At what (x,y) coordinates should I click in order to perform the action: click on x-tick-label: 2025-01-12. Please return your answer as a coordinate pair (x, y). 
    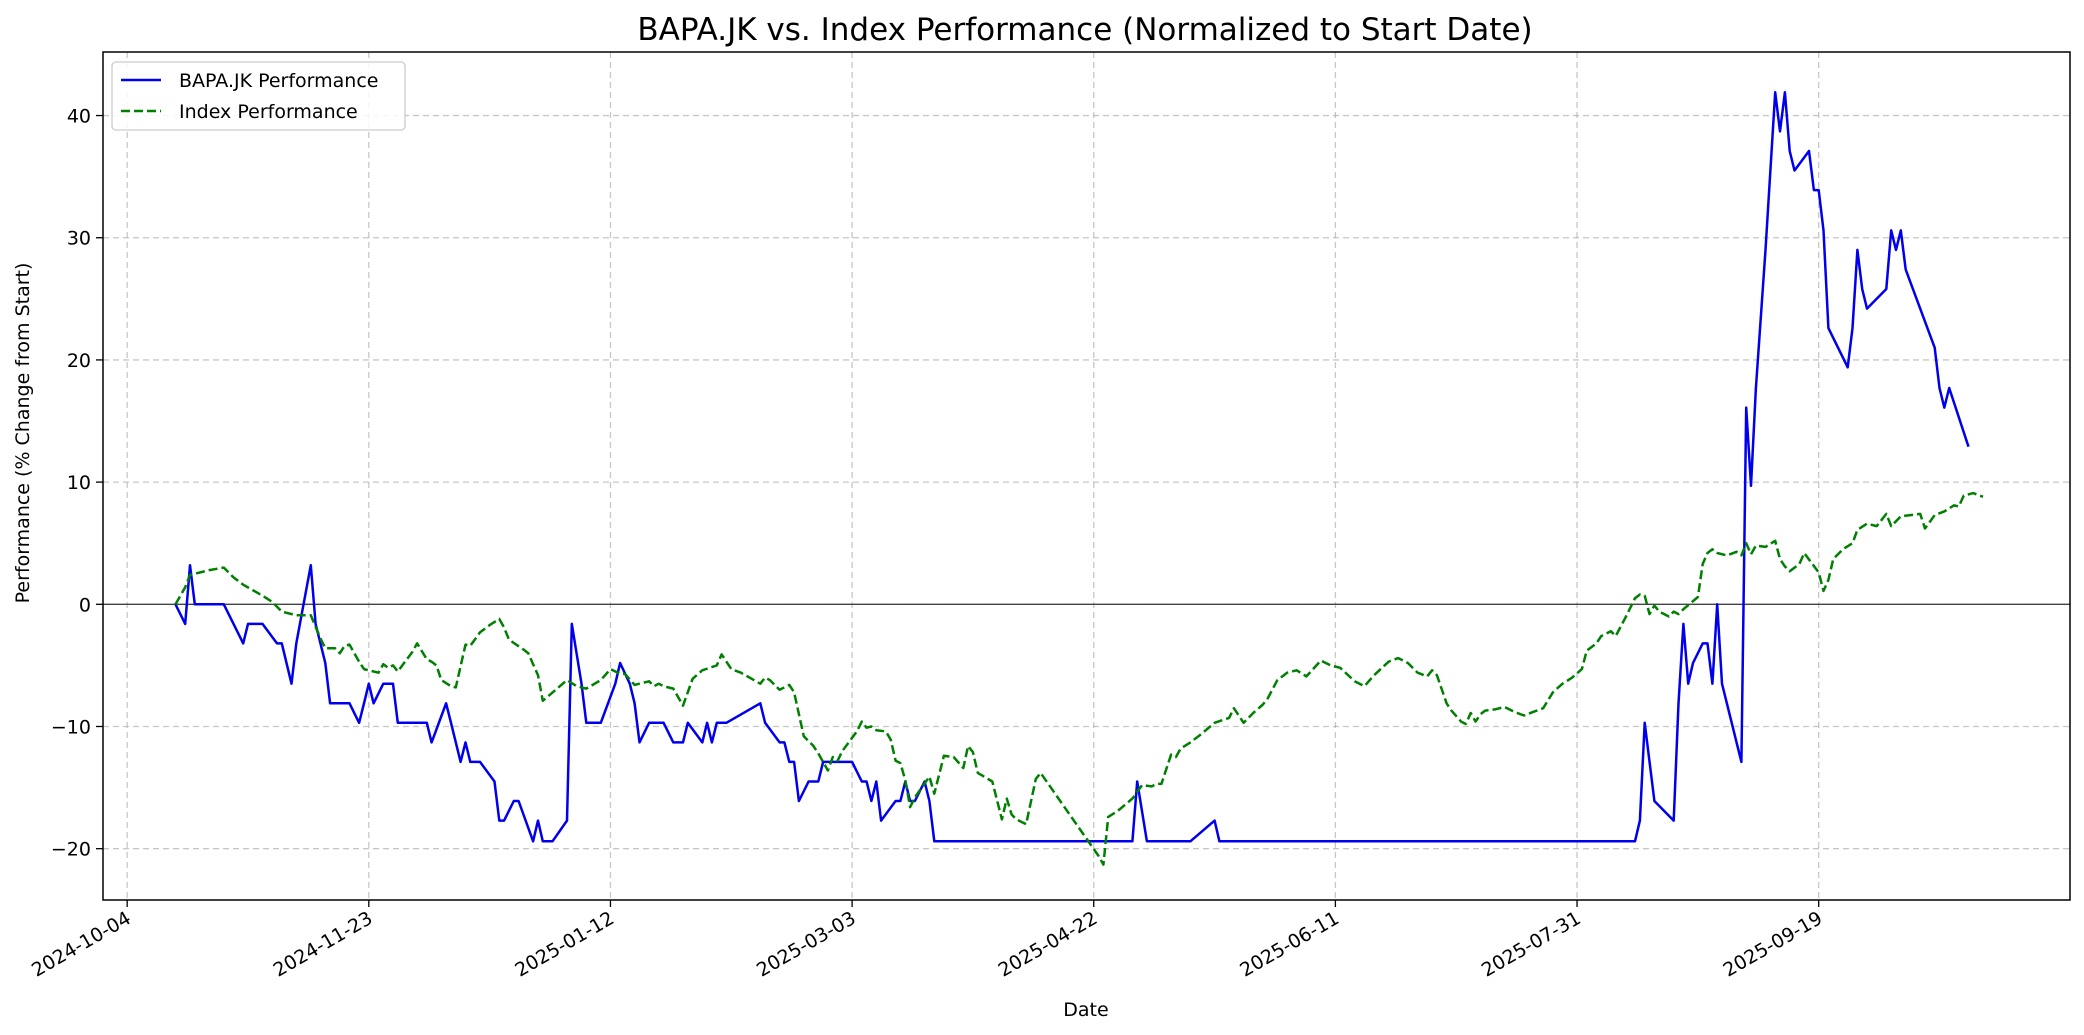
    Looking at the image, I should click on (564, 944).